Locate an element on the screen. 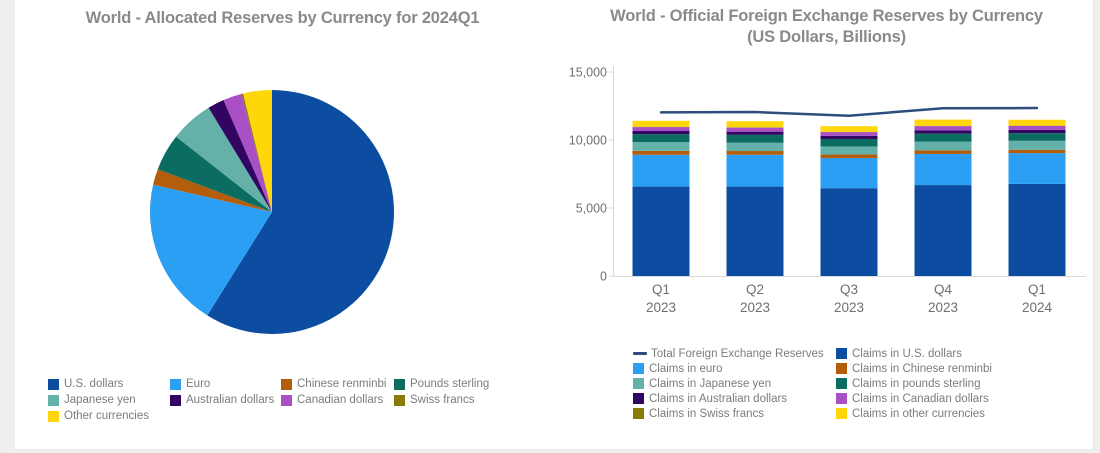 This screenshot has width=1100, height=453. bar-segment-claims-in-chinese-renminbi-q2-2023 is located at coordinates (755, 153).